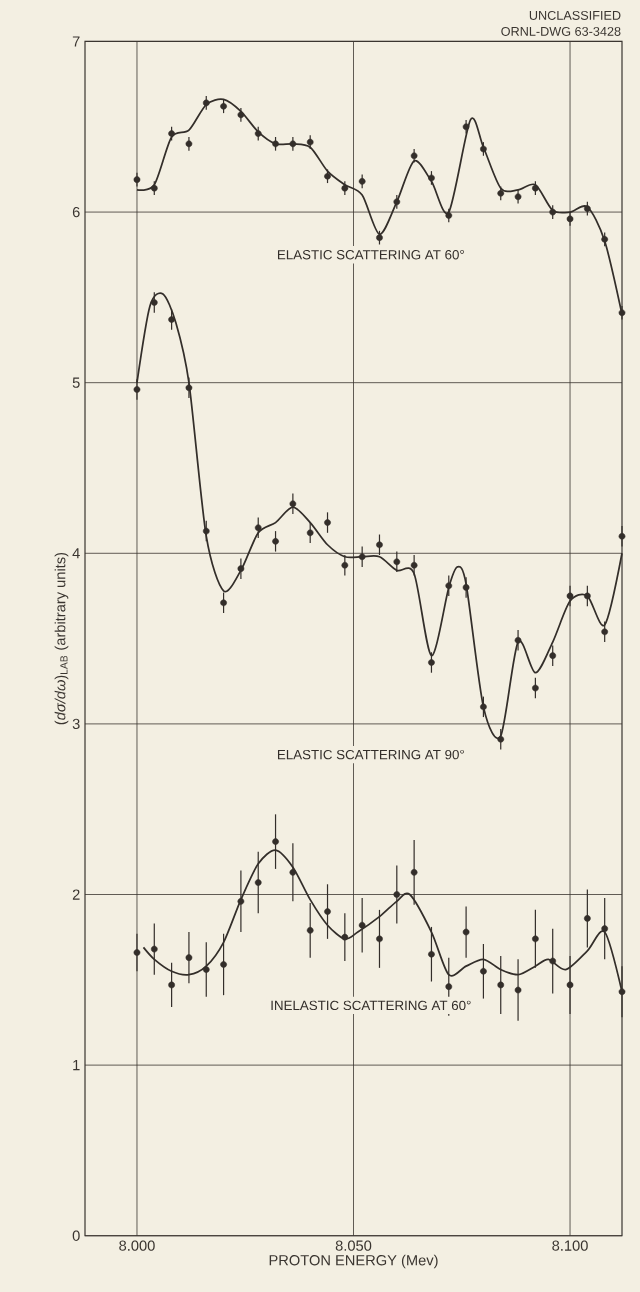  Describe the element at coordinates (61, 638) in the screenshot. I see `y-axis-title: (dσ/dω)$_{LAB}$ (arbitrary units)` at that location.